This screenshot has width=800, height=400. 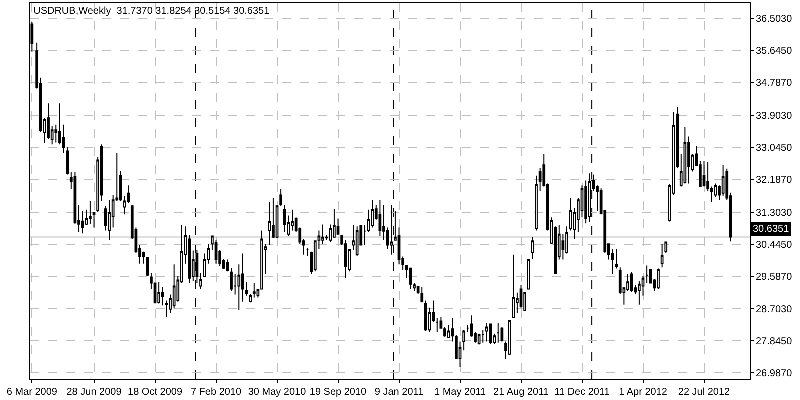 What do you see at coordinates (643, 392) in the screenshot?
I see `x-tick-label: 1 Apr 2012` at bounding box center [643, 392].